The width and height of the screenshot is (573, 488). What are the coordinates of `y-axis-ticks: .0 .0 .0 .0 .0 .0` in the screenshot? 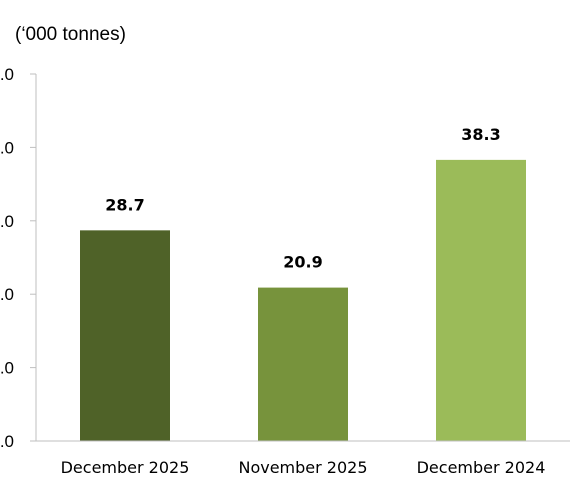 It's located at (18, 258).